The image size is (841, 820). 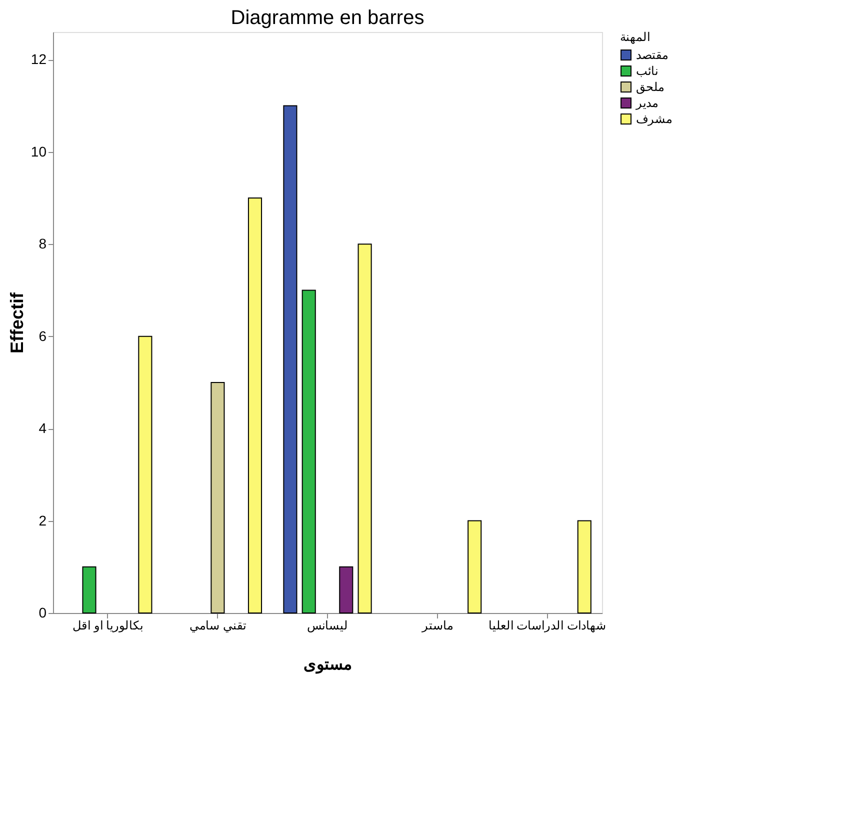 I want to click on y-axis-title: Effectif, so click(x=16, y=322).